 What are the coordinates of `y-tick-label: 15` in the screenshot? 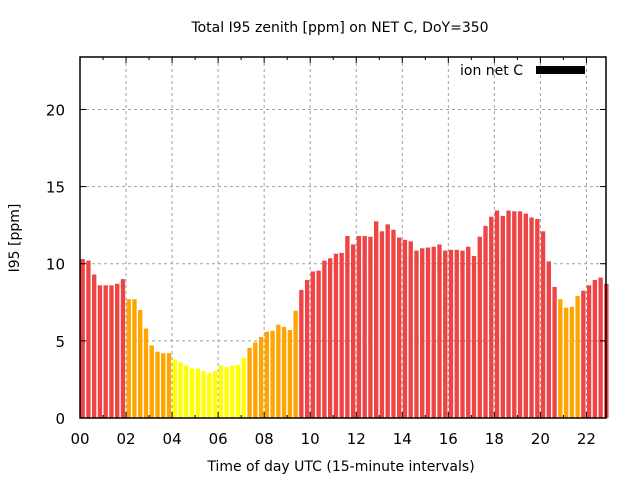 It's located at (55, 188).